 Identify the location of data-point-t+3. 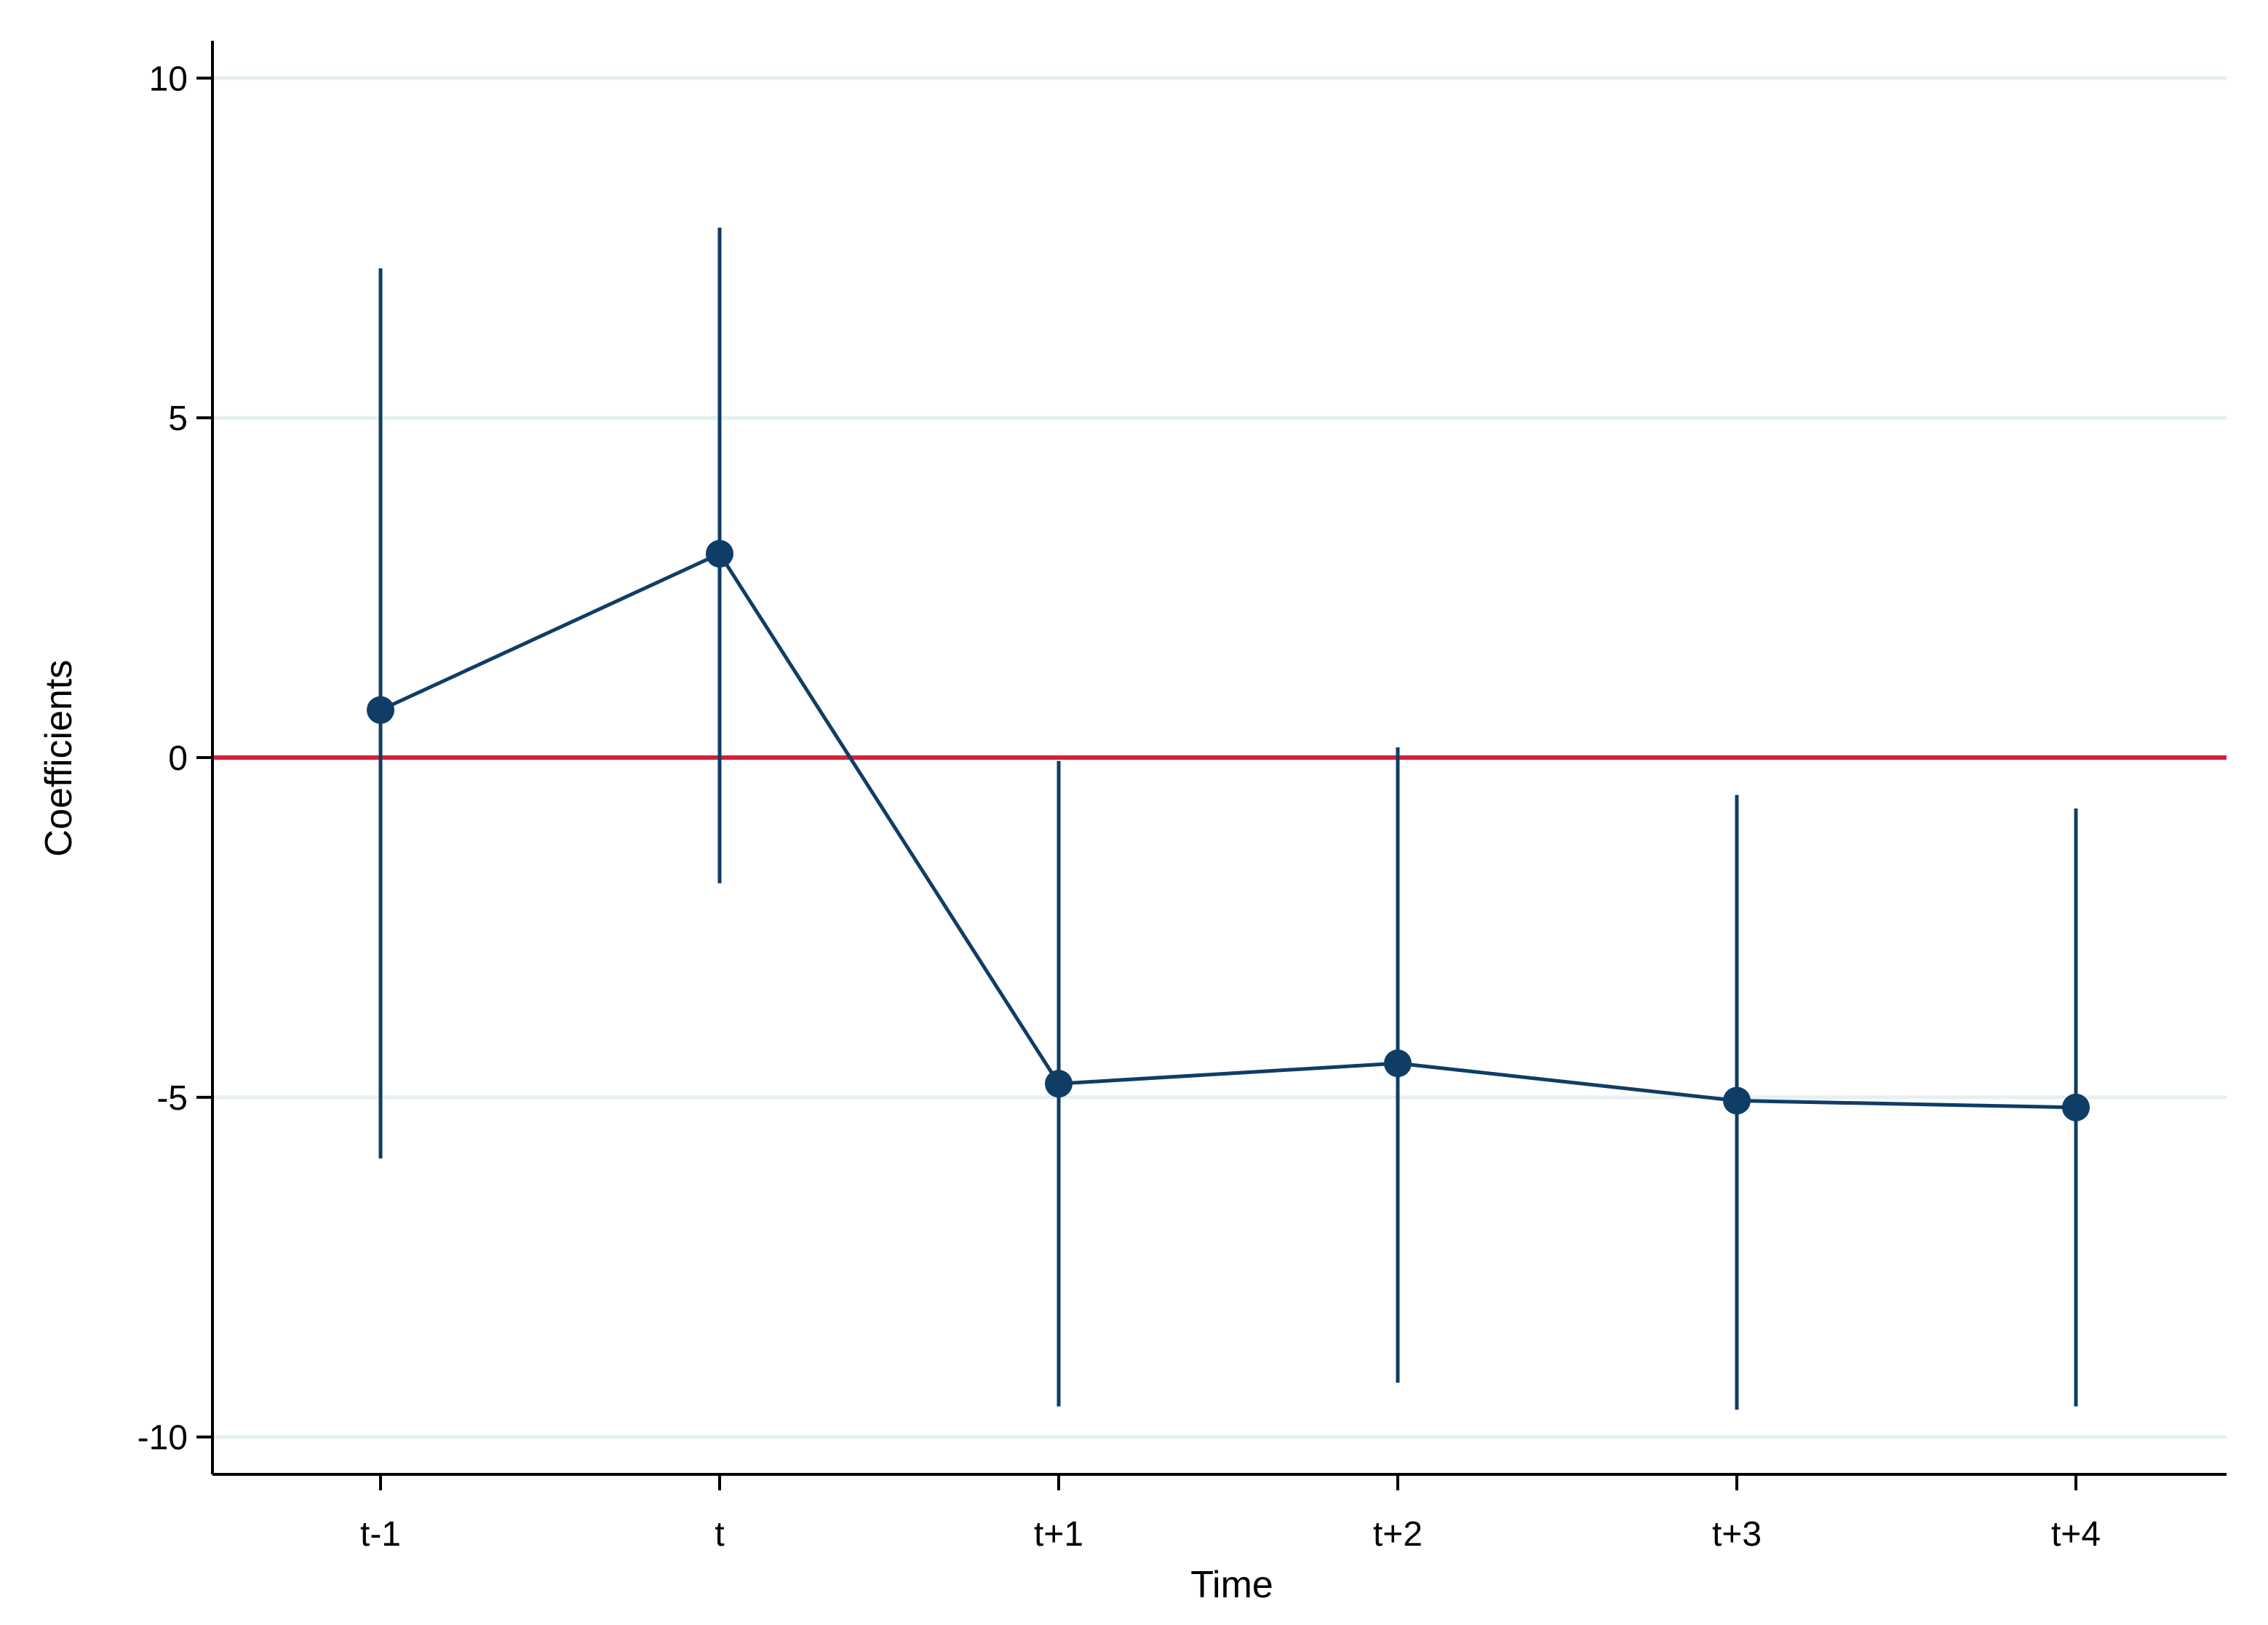
(1737, 1100).